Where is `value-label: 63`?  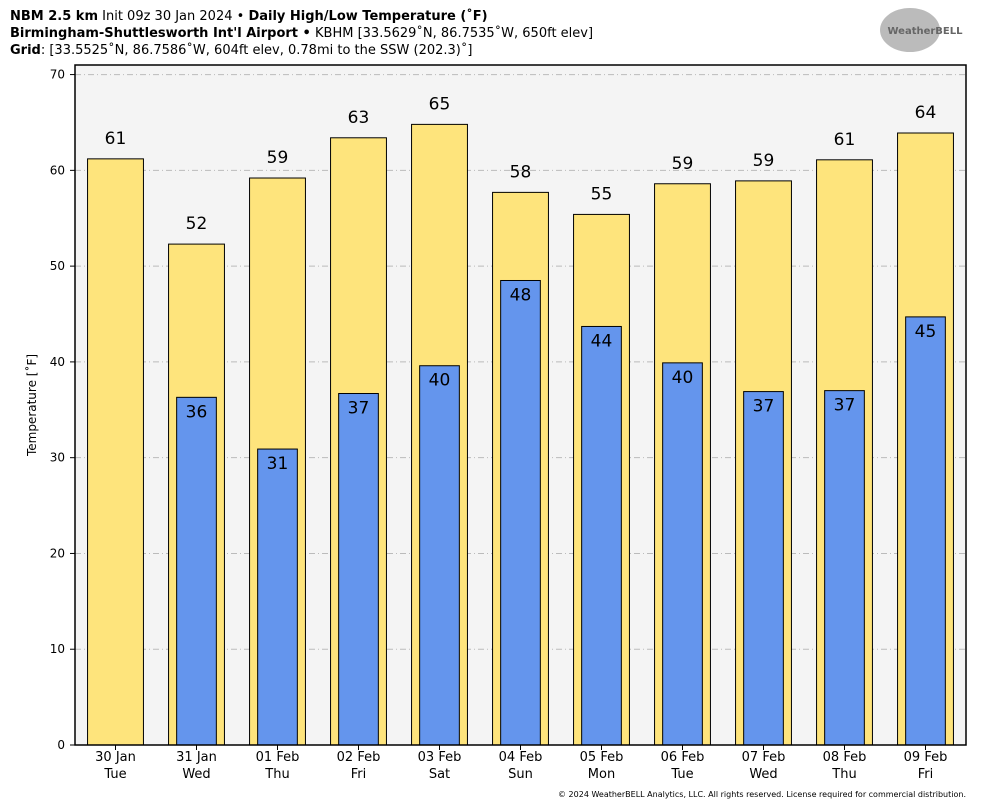 value-label: 63 is located at coordinates (359, 118).